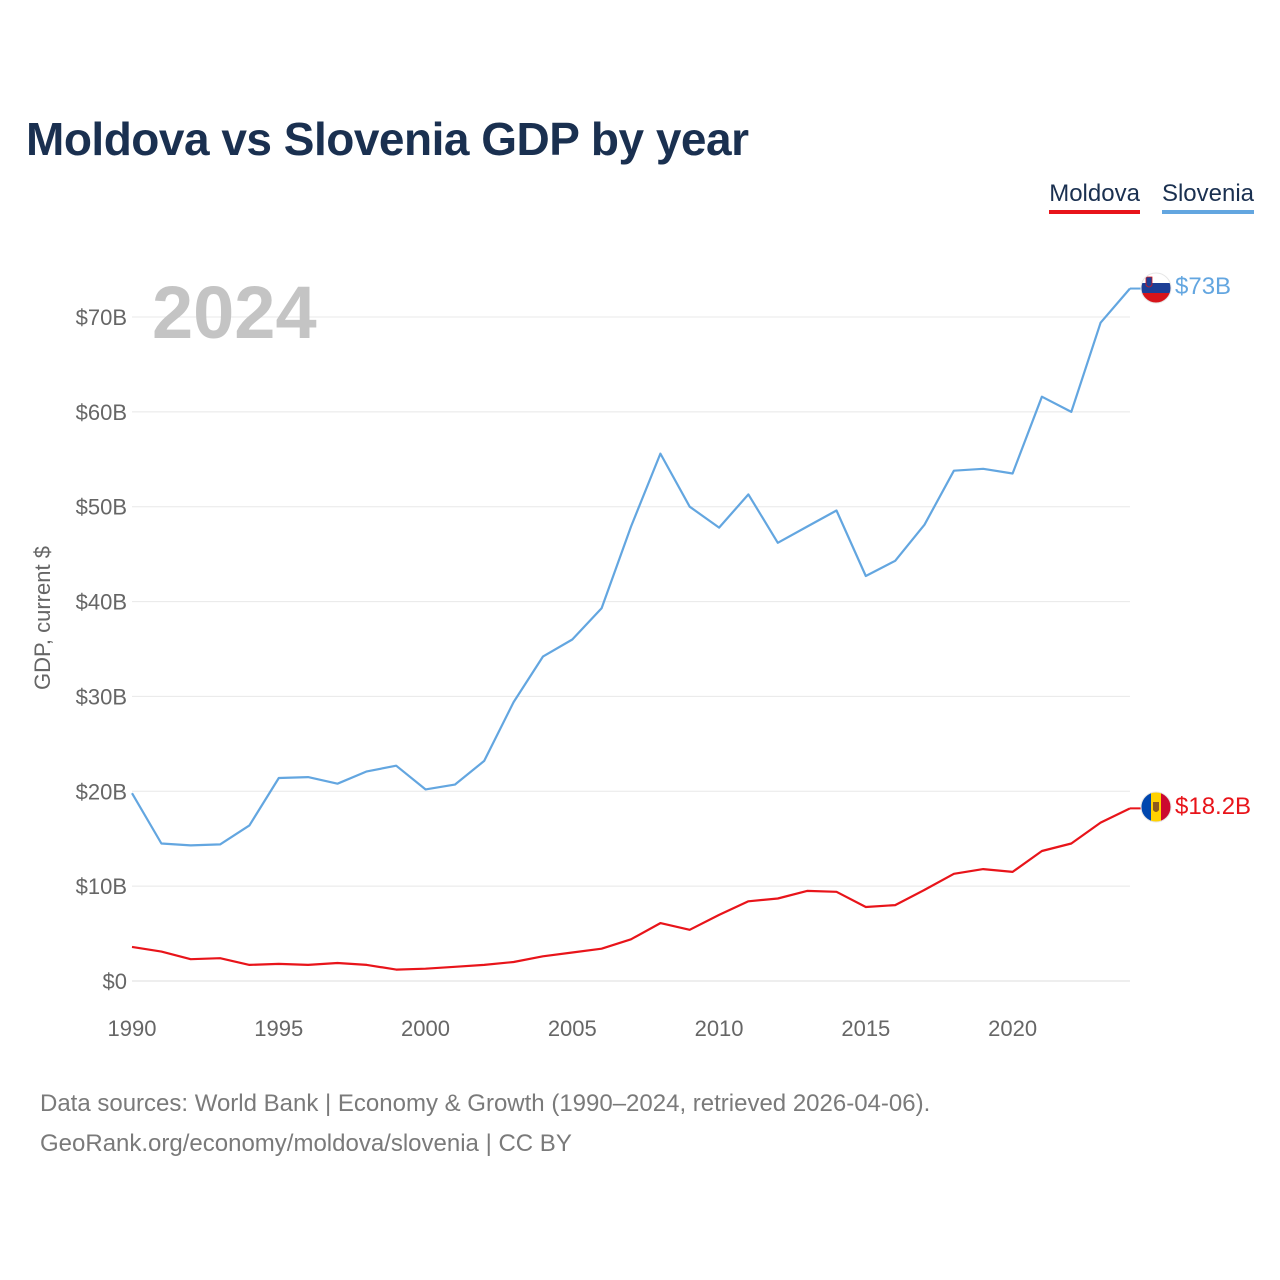  I want to click on y-tick-label: $30B, so click(101, 696).